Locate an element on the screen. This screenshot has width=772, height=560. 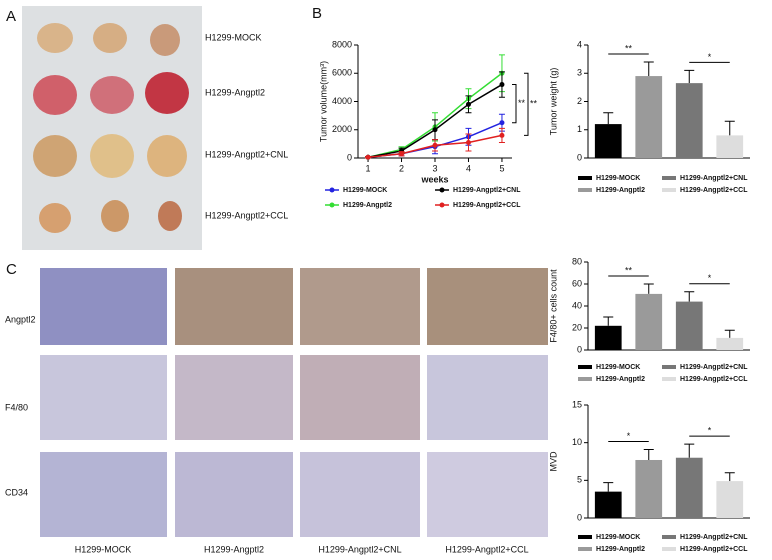
y-tick-label: 2 is located at coordinates (579, 101).